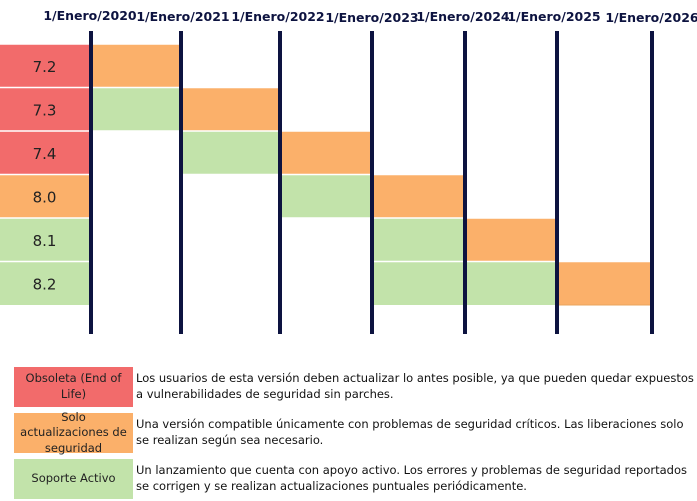 This screenshot has height=501, width=697. What do you see at coordinates (73, 479) in the screenshot?
I see `legend-swatch-active: Soporte Activo` at bounding box center [73, 479].